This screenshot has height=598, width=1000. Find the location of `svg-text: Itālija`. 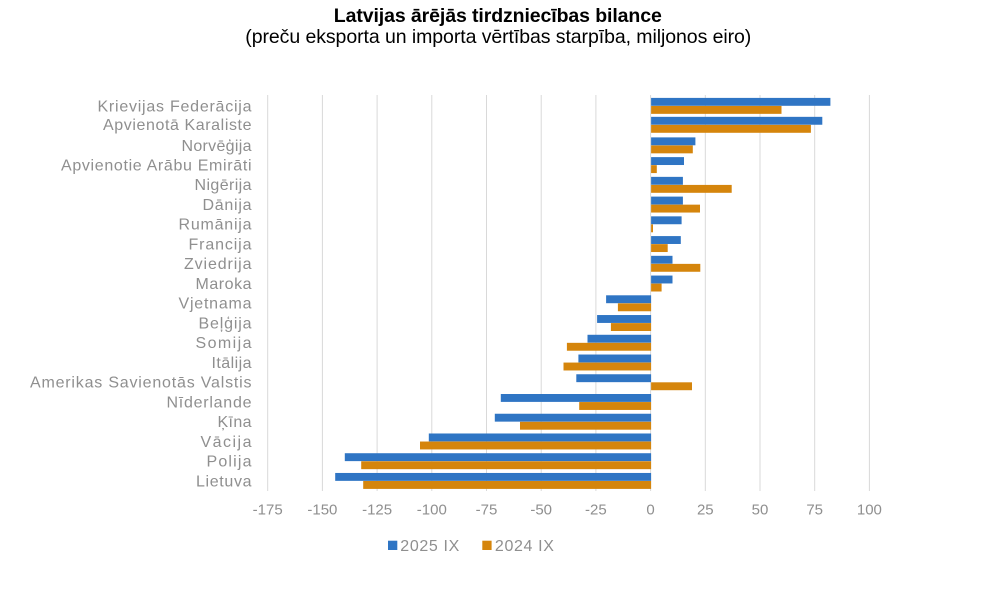

svg-text: Itālija is located at coordinates (232, 363).